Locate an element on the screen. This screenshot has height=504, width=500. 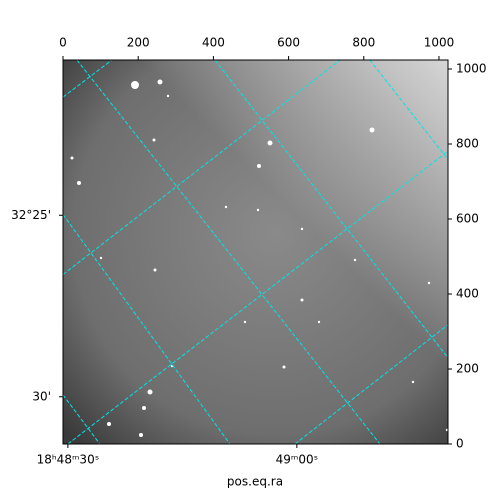
y-tick-label: 0 is located at coordinates (460, 444).